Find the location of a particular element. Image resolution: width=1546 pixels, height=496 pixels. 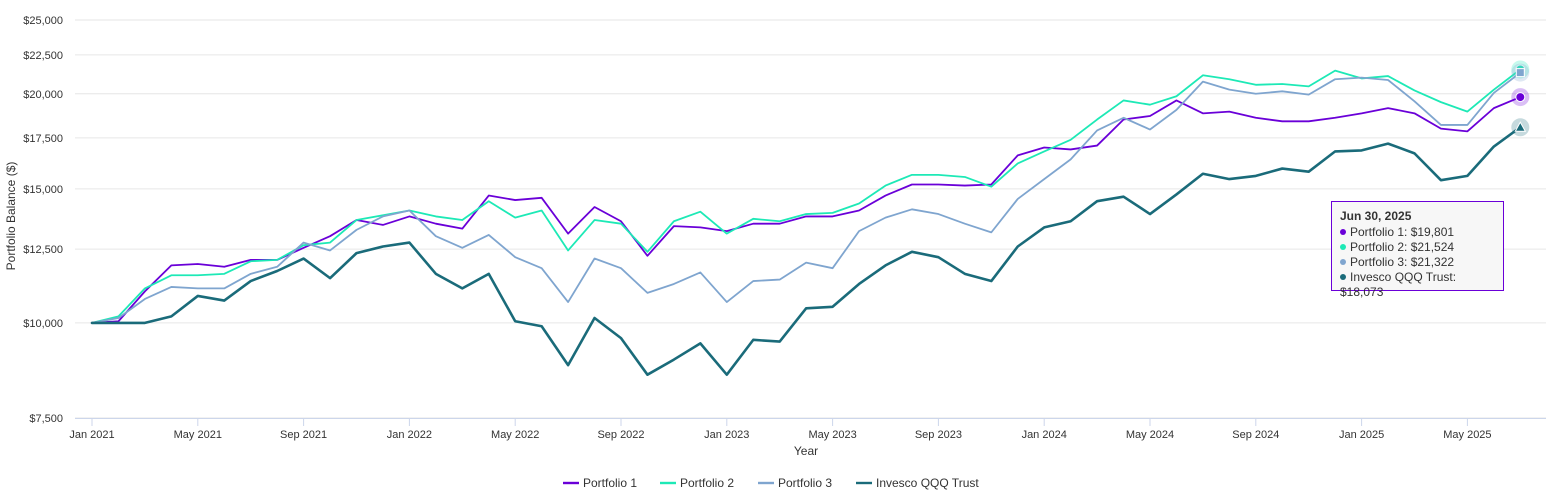

x-tick-label: Jan 2021 is located at coordinates (91, 435).